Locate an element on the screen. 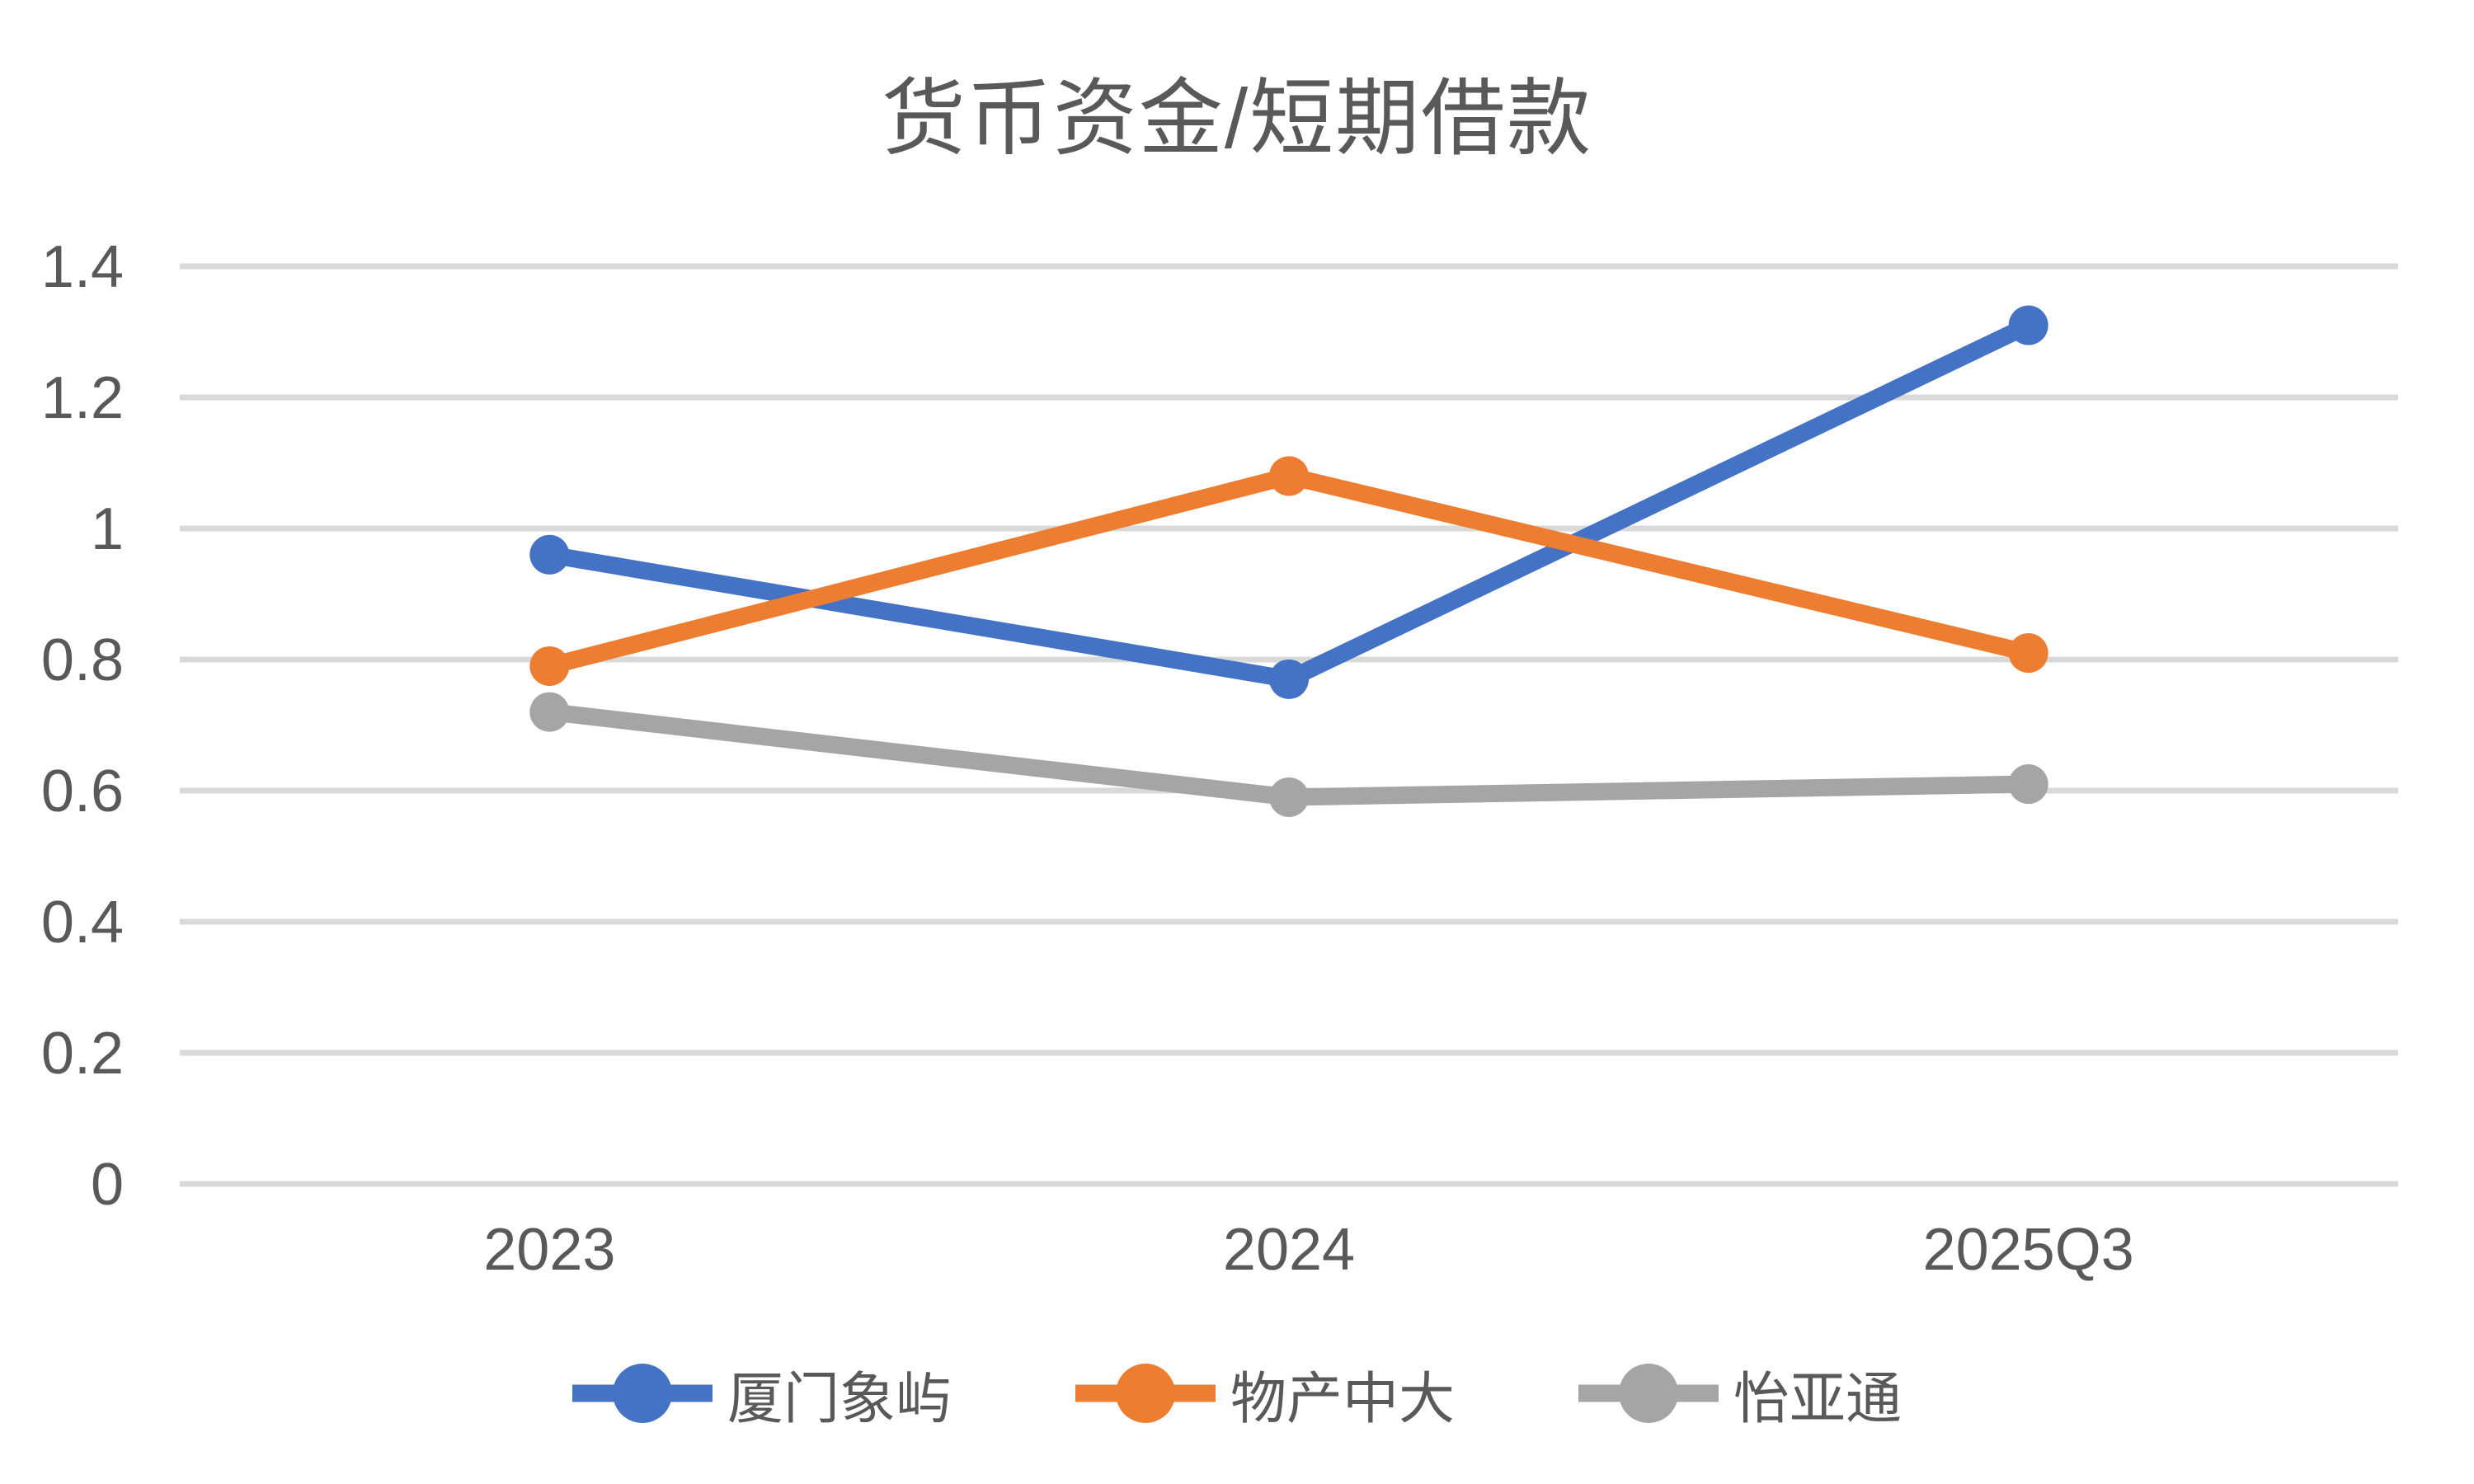 Image resolution: width=2474 pixels, height=1484 pixels. legend-label: 怡亚通 is located at coordinates (1818, 1398).